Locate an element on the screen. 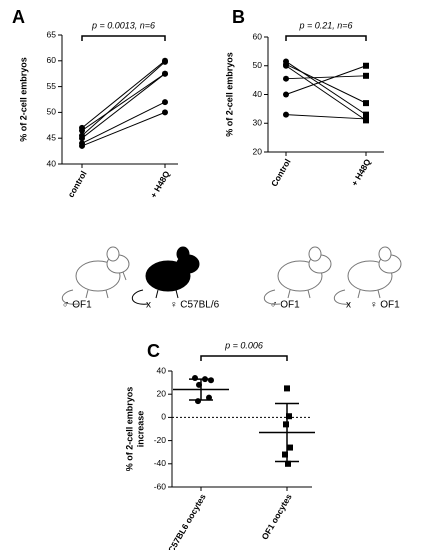 Image resolution: width=436 pixels, height=550 pixels. y-tick-label: 30 is located at coordinates (258, 123).